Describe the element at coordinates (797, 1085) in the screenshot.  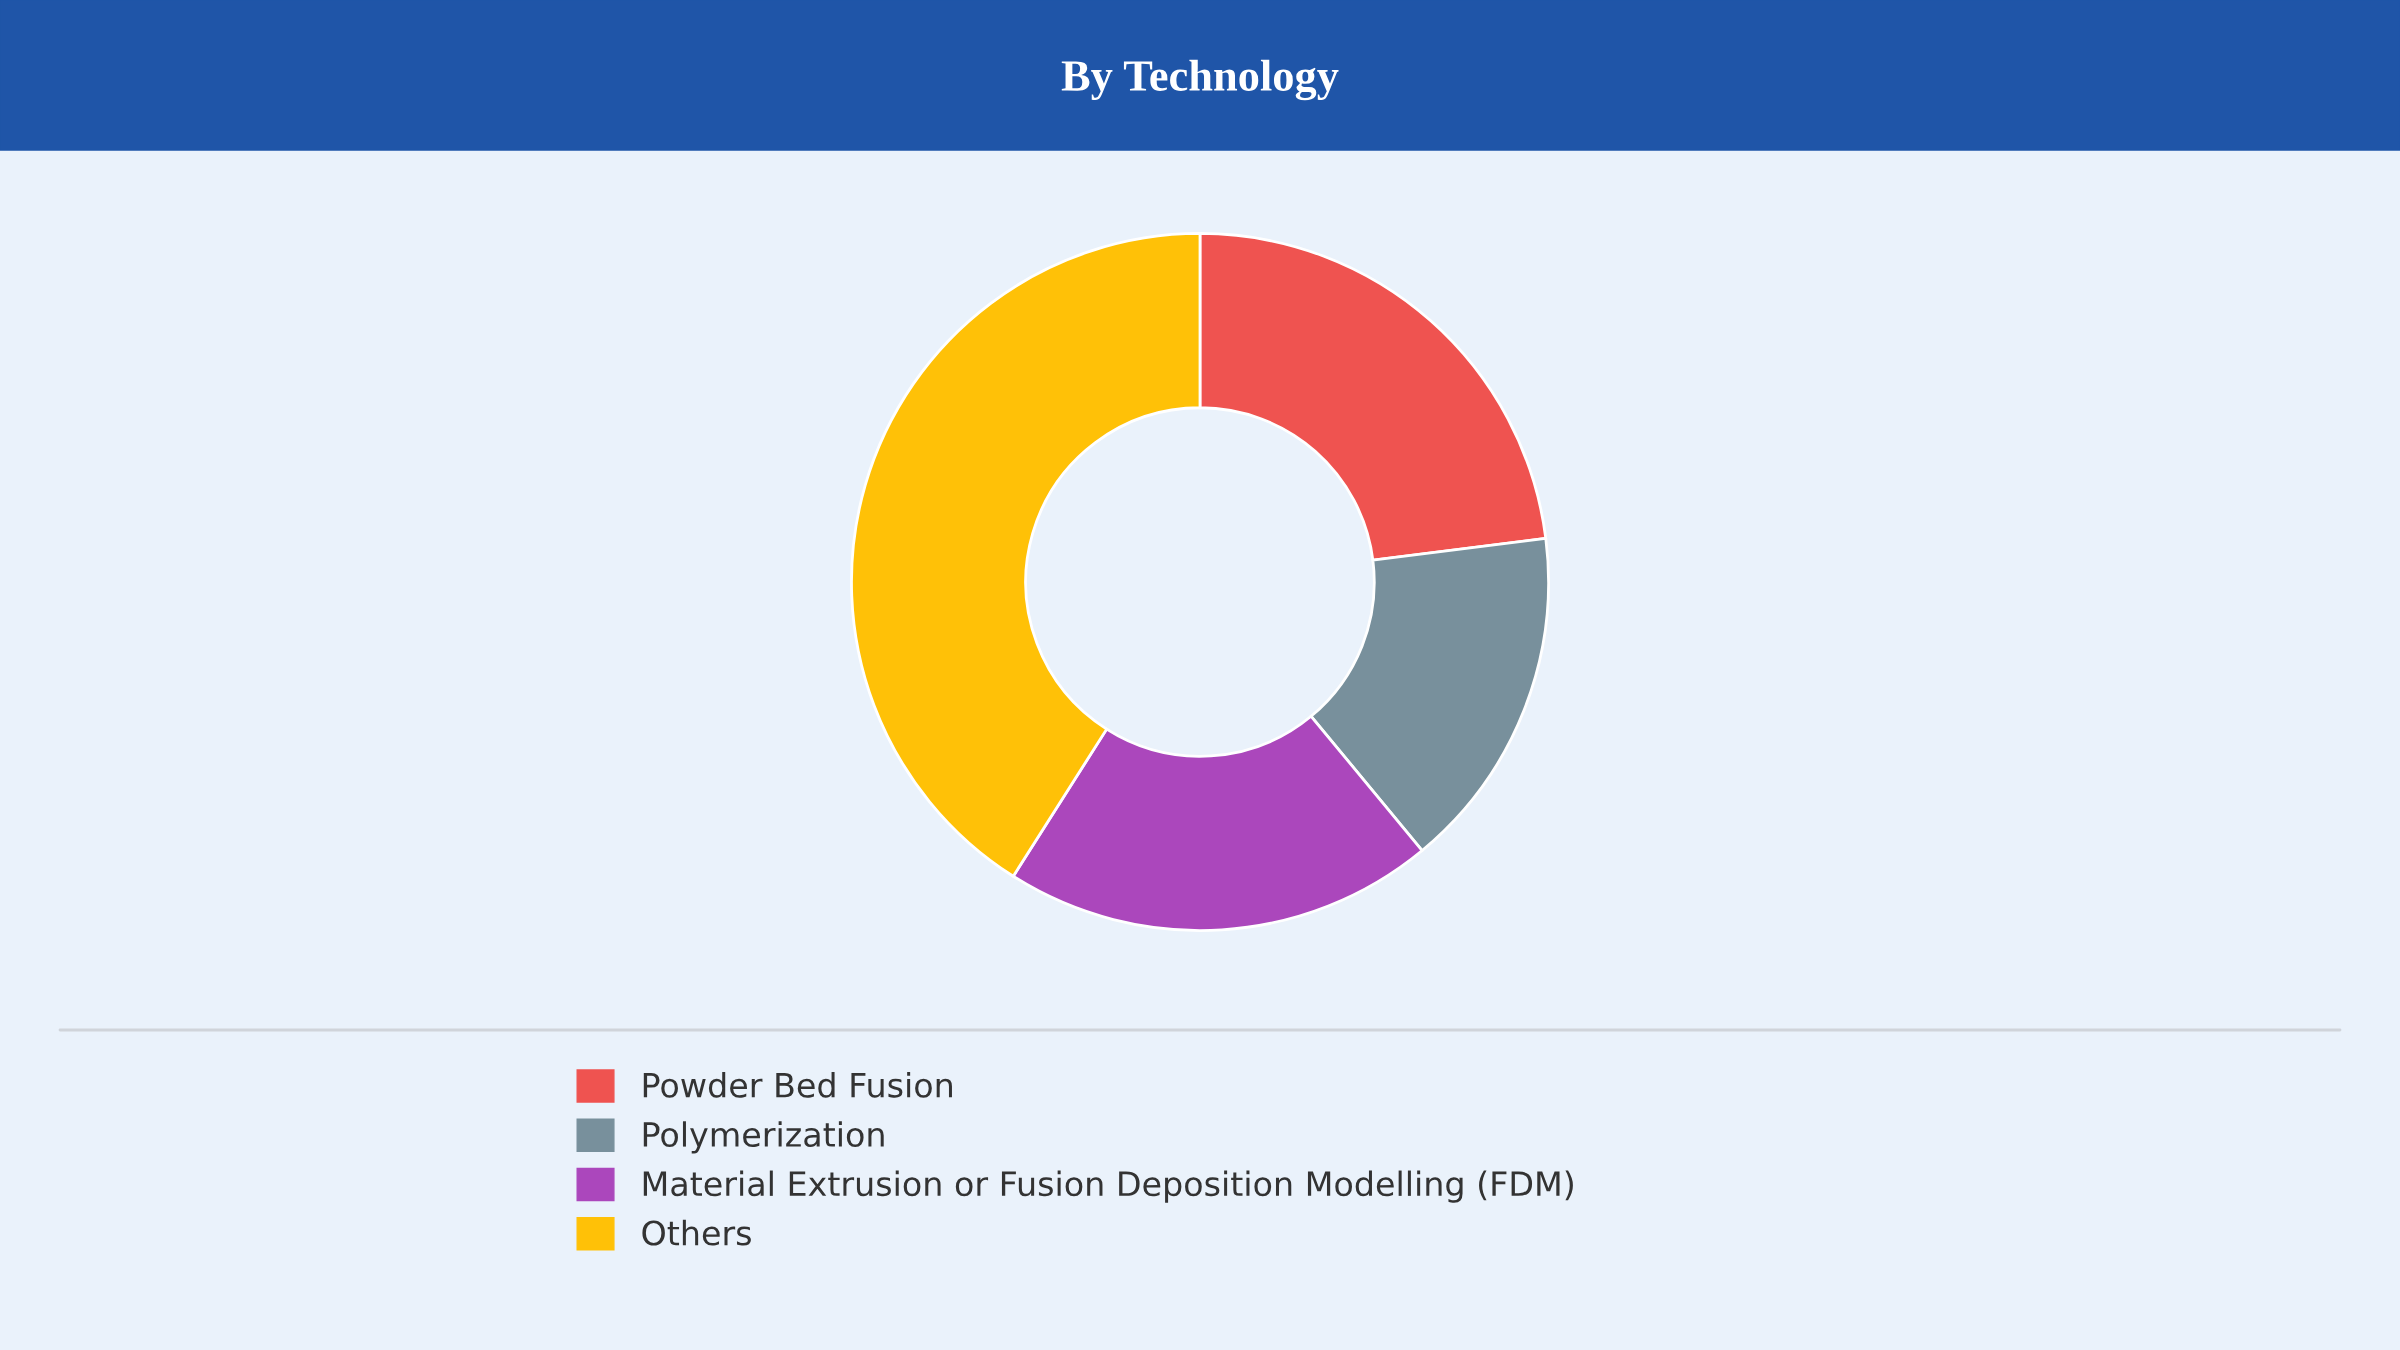
I see `legend-label: Powder Bed Fusion` at that location.